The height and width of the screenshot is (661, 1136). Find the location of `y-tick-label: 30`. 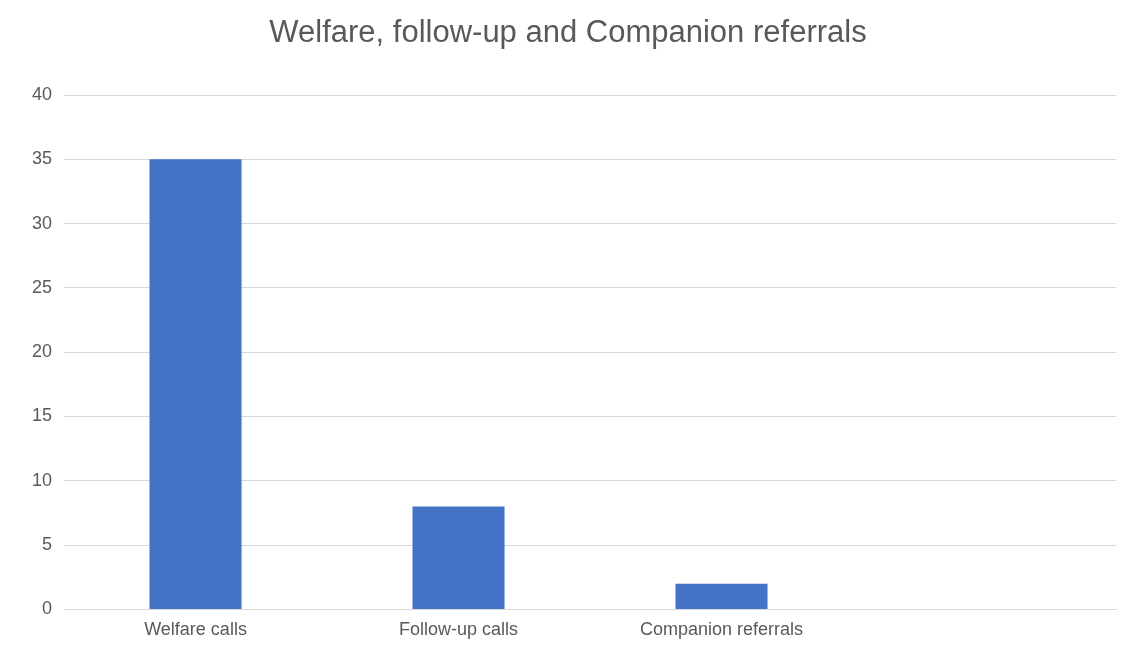

y-tick-label: 30 is located at coordinates (42, 222).